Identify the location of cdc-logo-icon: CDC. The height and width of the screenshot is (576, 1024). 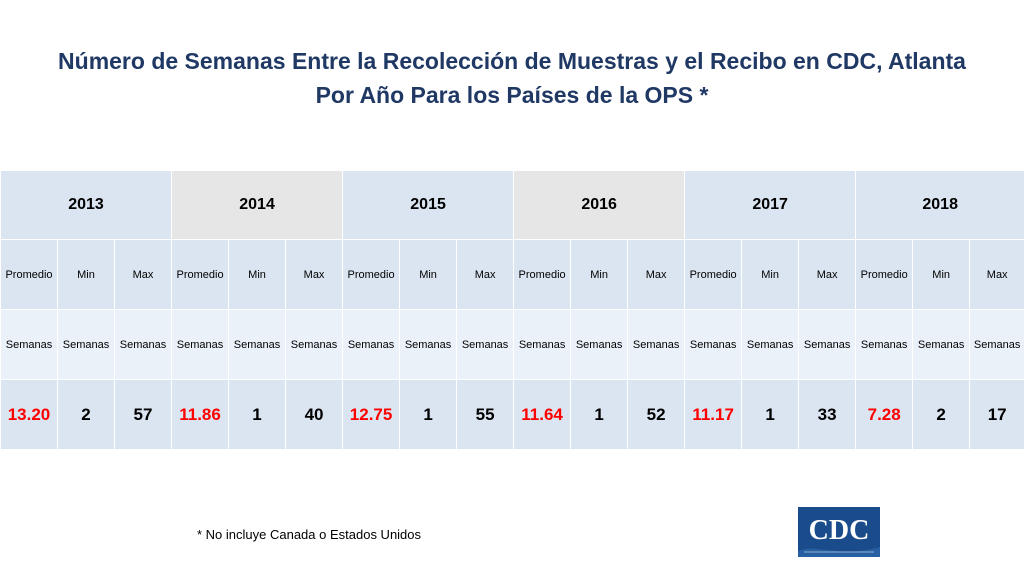
(839, 532).